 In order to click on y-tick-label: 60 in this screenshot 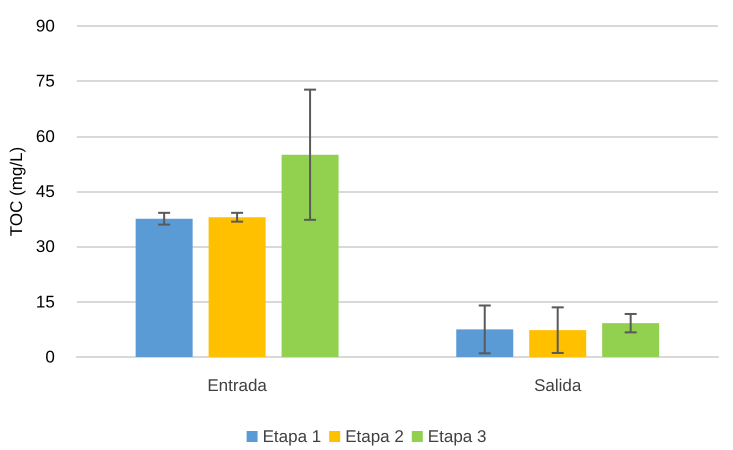, I will do `click(45, 136)`.